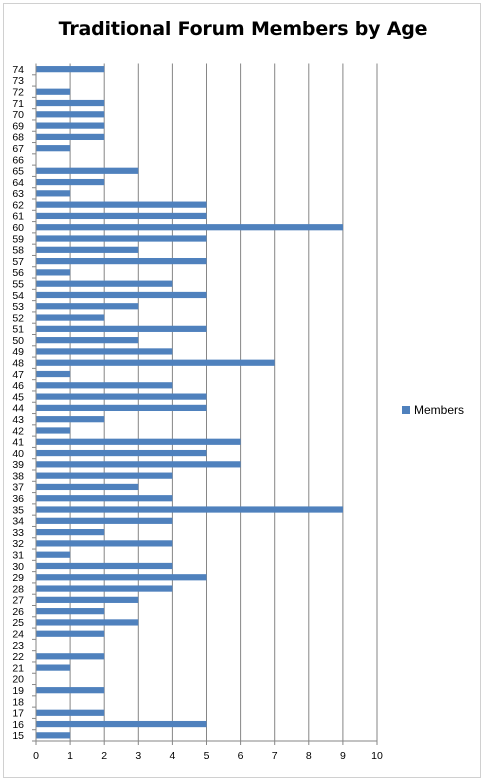 The image size is (485, 781). Describe the element at coordinates (70, 756) in the screenshot. I see `x-tick-label-1: 1` at that location.